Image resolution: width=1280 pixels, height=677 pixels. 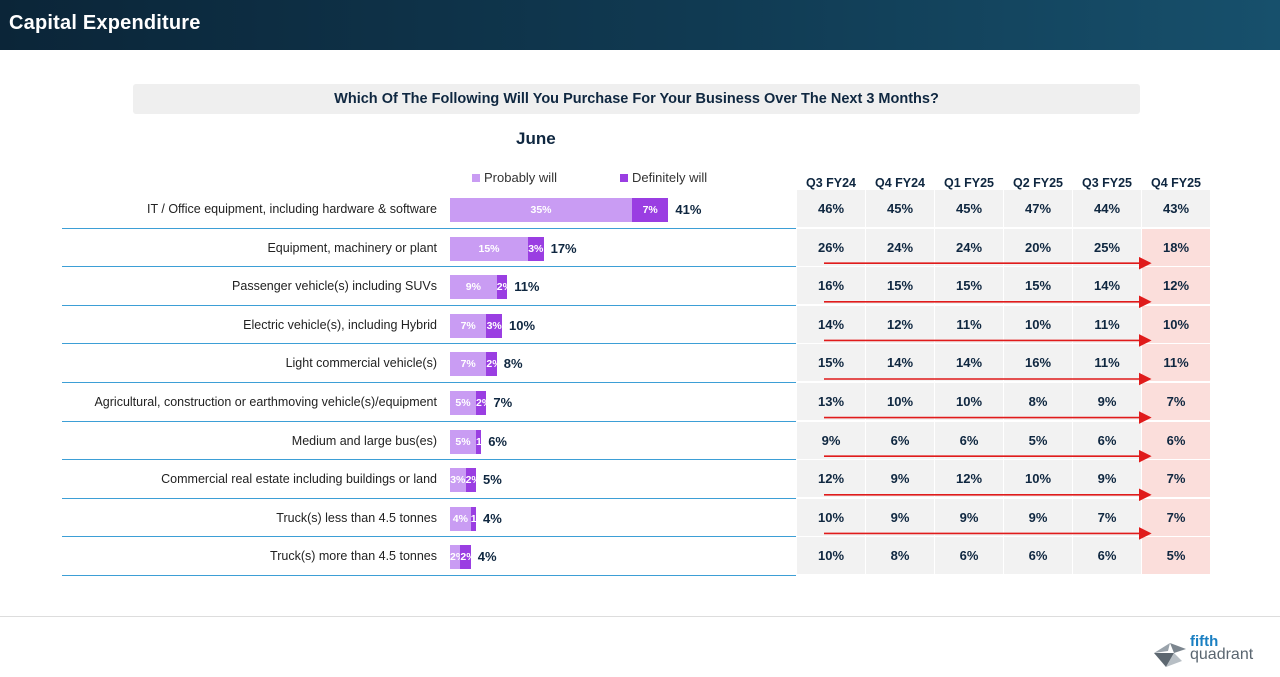 What do you see at coordinates (105, 23) in the screenshot?
I see `page-title: Capital Expenditure` at bounding box center [105, 23].